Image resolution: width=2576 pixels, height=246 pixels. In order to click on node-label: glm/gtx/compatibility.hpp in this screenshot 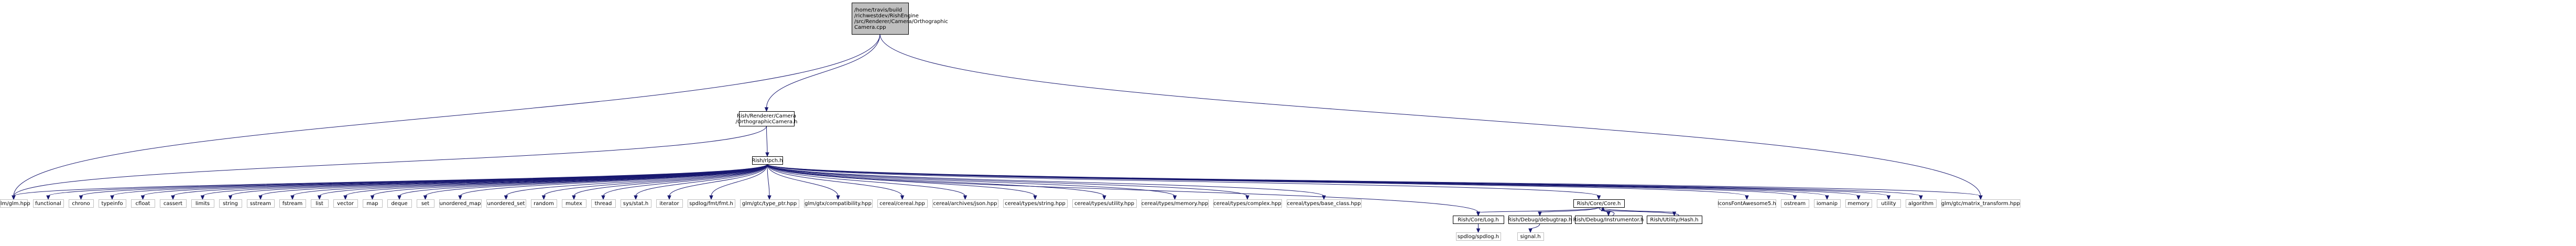, I will do `click(838, 204)`.